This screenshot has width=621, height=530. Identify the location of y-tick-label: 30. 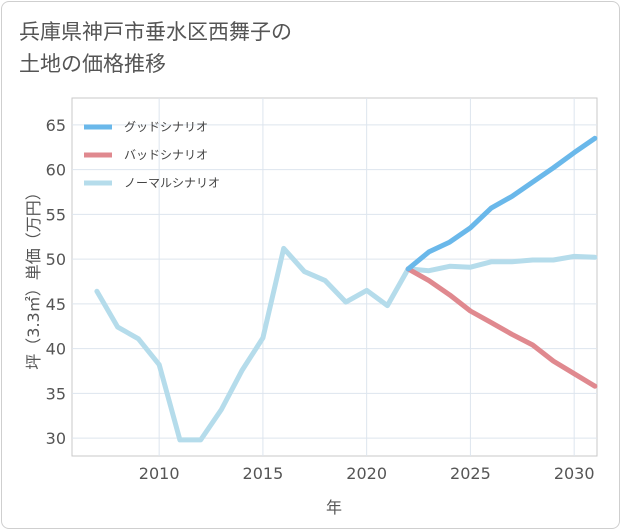
(56, 438).